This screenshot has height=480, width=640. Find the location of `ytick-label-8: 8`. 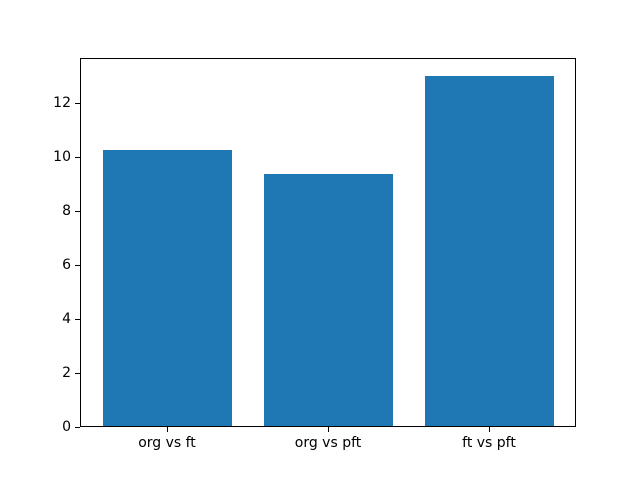

ytick-label-8: 8 is located at coordinates (66, 211).